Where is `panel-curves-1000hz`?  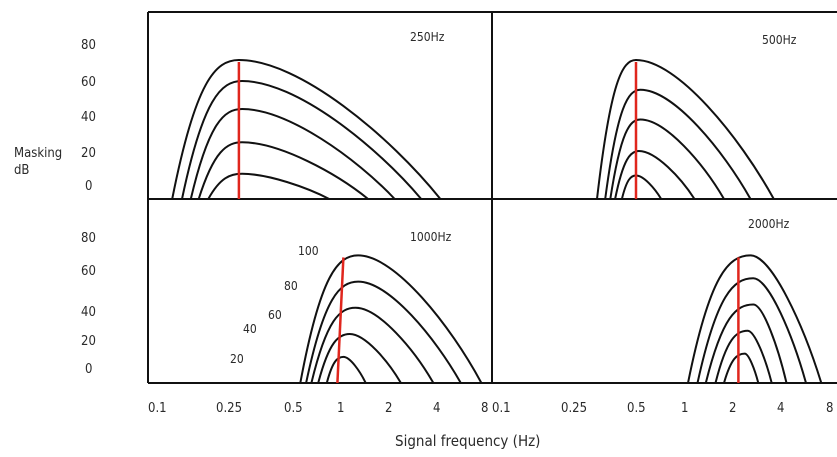
panel-curves-1000hz is located at coordinates (391, 319).